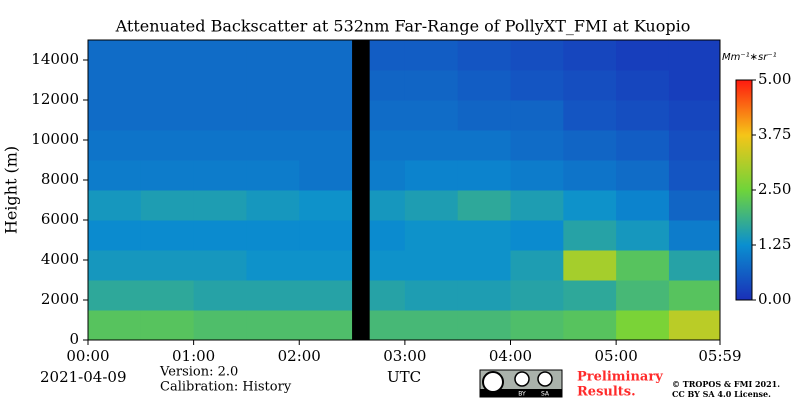 Image resolution: width=800 pixels, height=400 pixels. I want to click on badge-strip, so click(521, 393).